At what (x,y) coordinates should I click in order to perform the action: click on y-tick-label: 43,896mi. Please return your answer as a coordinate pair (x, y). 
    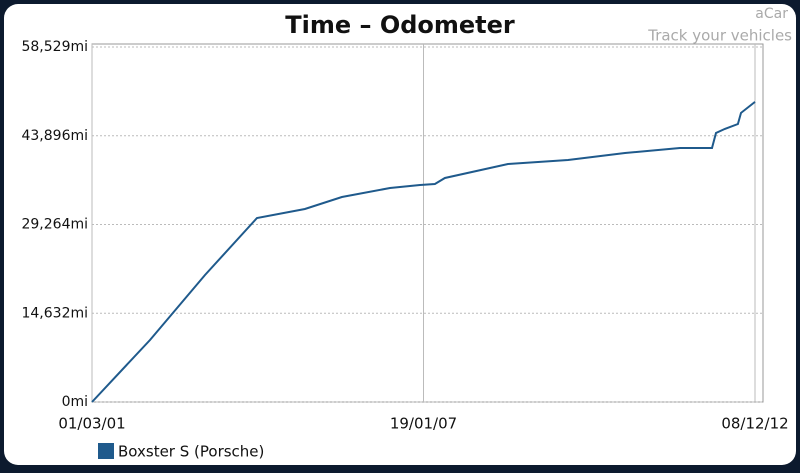
    Looking at the image, I should click on (54, 136).